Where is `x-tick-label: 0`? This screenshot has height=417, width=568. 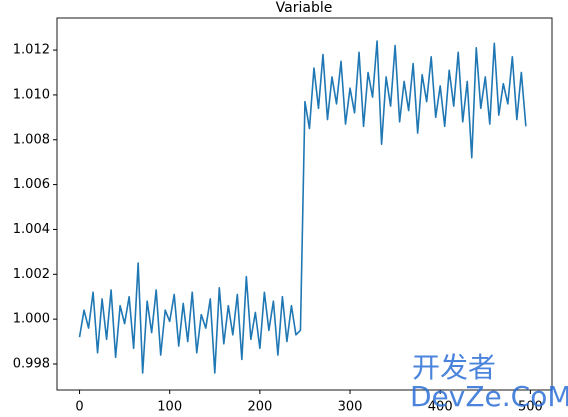 x-tick-label: 0 is located at coordinates (79, 407).